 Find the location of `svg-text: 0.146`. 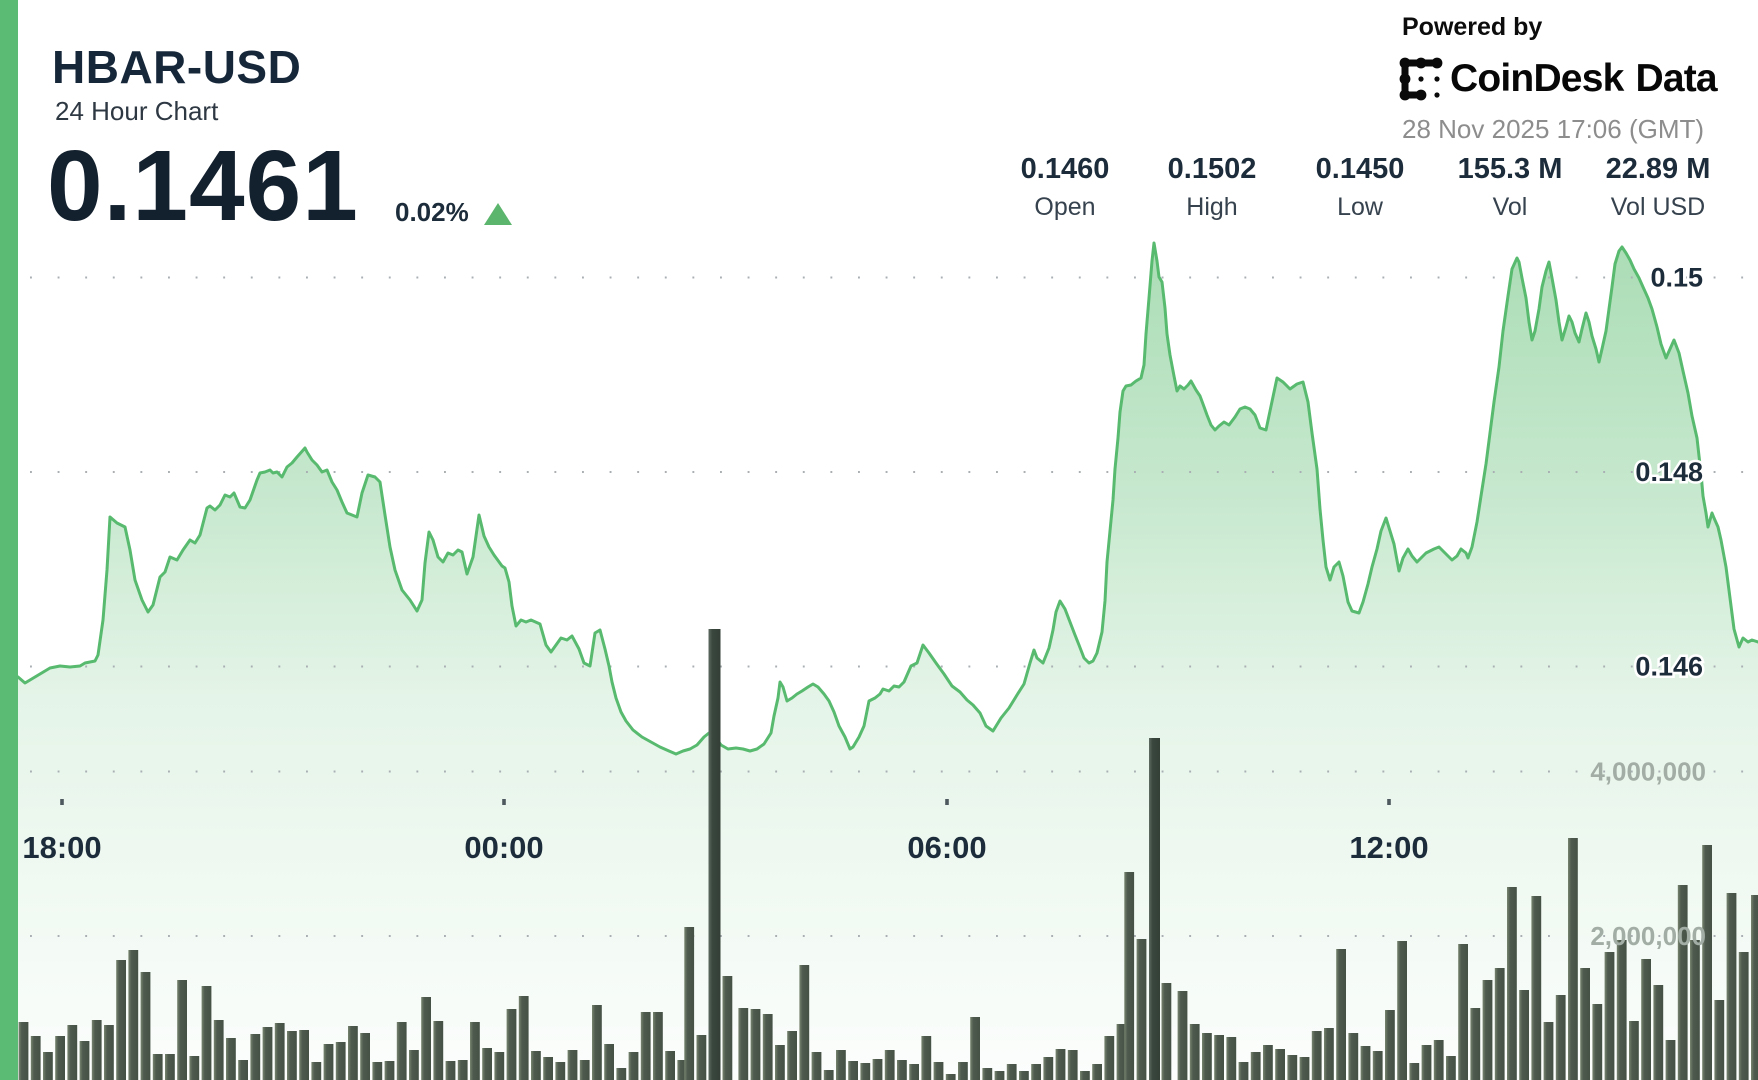

svg-text: 0.146 is located at coordinates (1669, 667).